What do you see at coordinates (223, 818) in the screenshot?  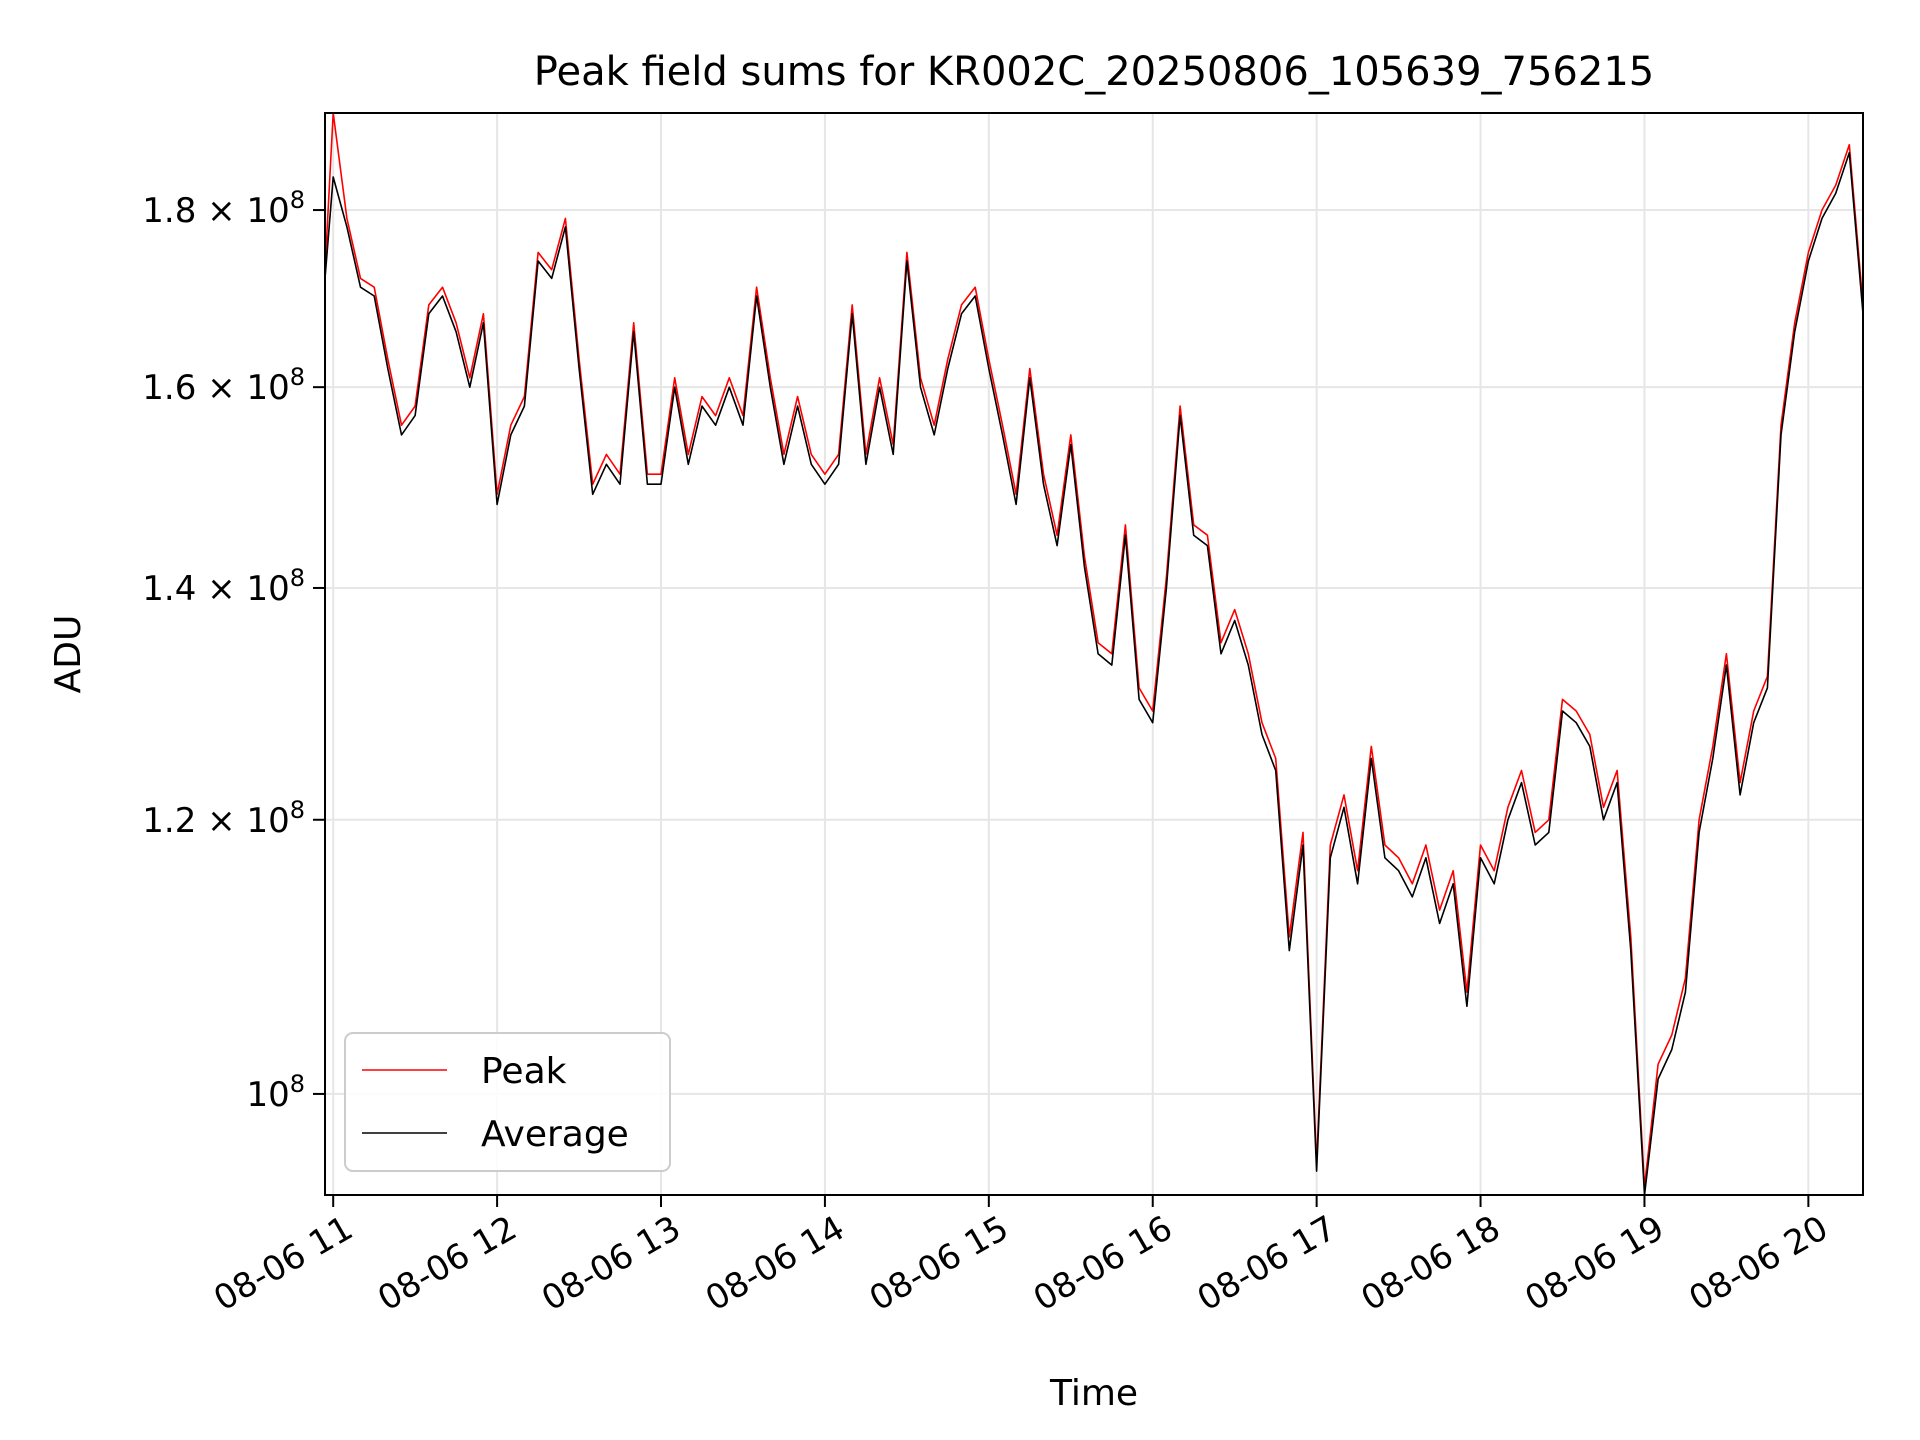 I see `y-tick-label: 1.2 × 108` at bounding box center [223, 818].